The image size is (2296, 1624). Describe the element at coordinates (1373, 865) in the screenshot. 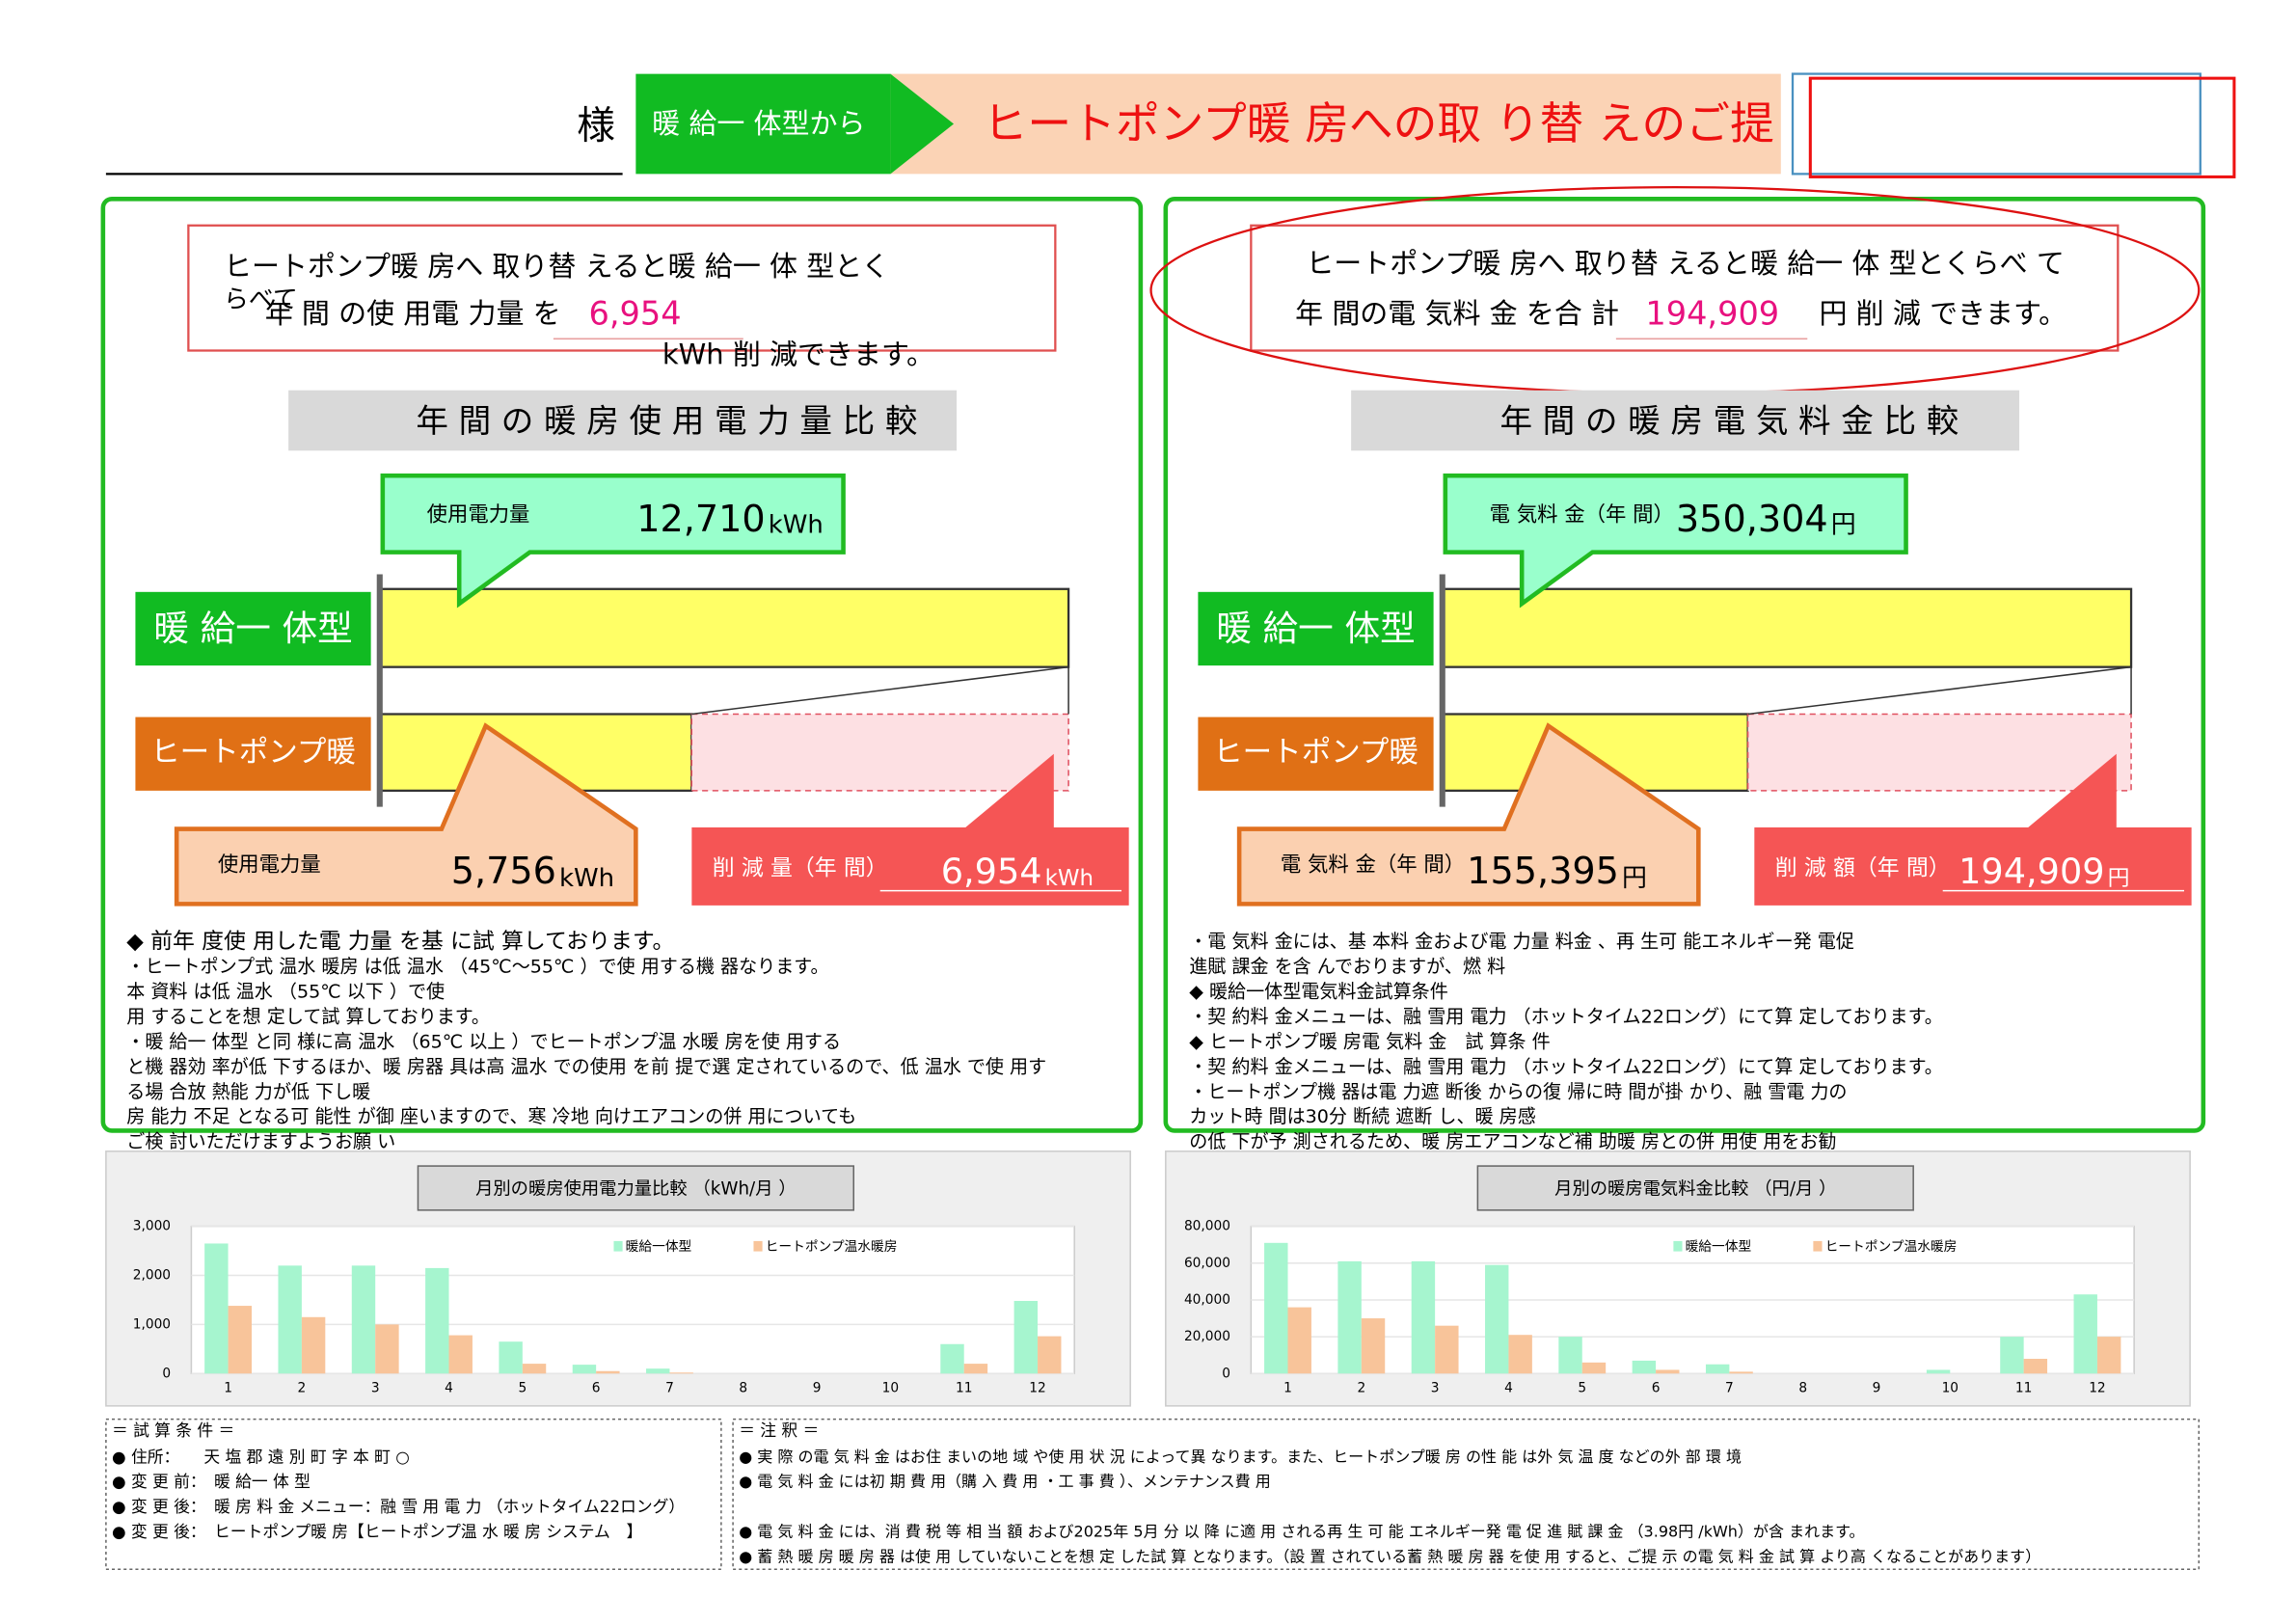

I see `callout-label: 電 気料 金（年 間）` at that location.